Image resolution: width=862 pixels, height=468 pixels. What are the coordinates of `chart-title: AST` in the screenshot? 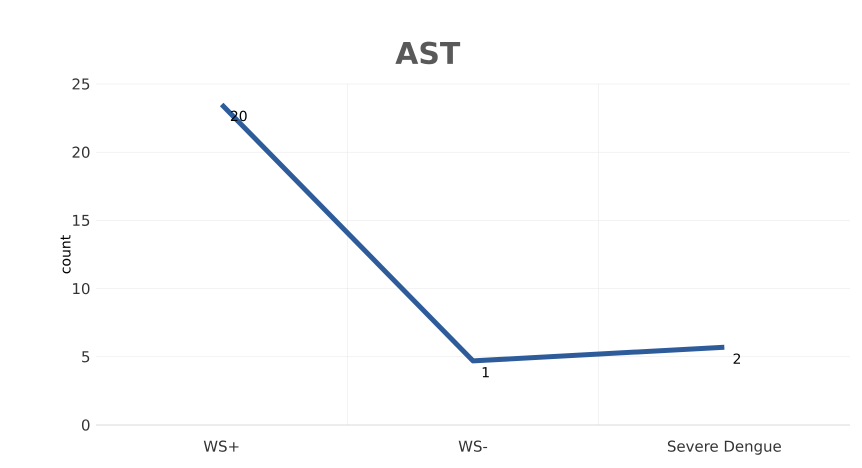 It's located at (427, 53).